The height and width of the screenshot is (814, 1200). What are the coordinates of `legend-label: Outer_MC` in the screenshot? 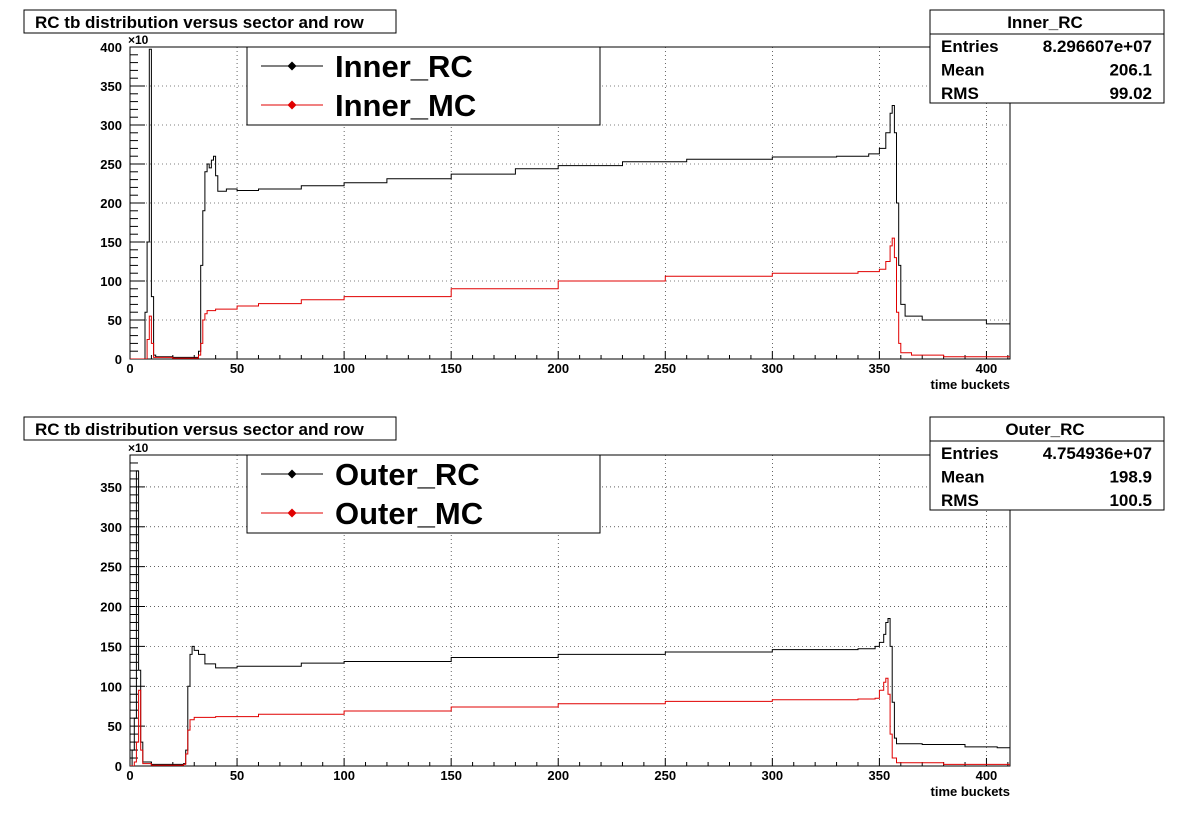 It's located at (409, 513).